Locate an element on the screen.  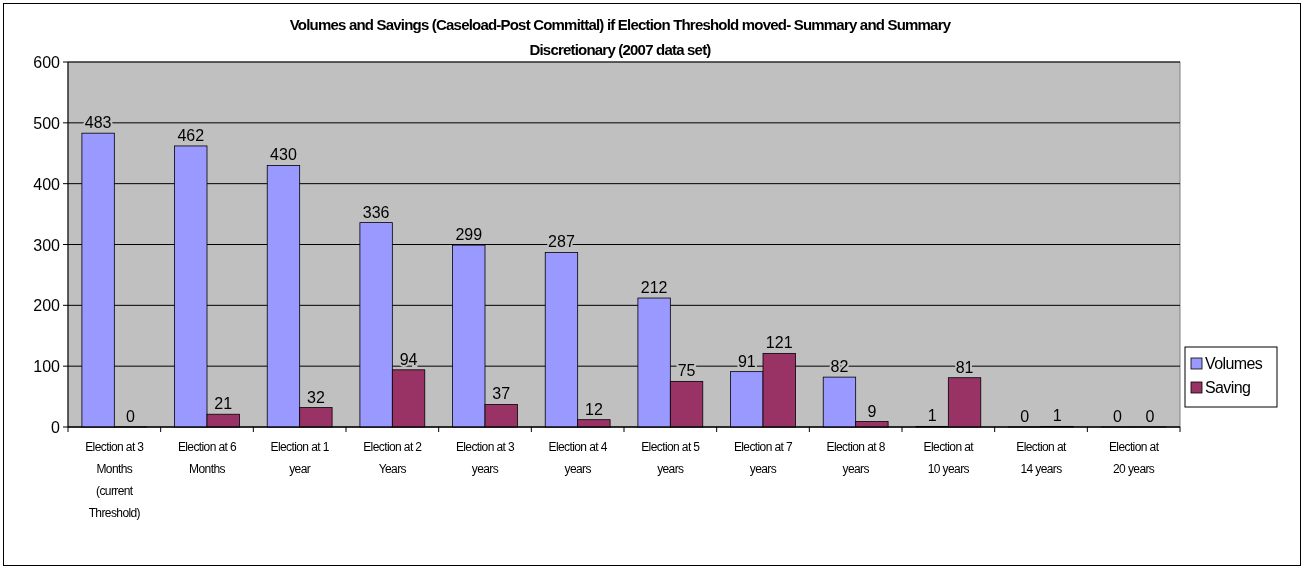
chart-title: Volumes and Savings (Caseload-Post Committal) if Election Threshold moved- Summary and Summary Discretionary (2007 data set) is located at coordinates (620, 37).